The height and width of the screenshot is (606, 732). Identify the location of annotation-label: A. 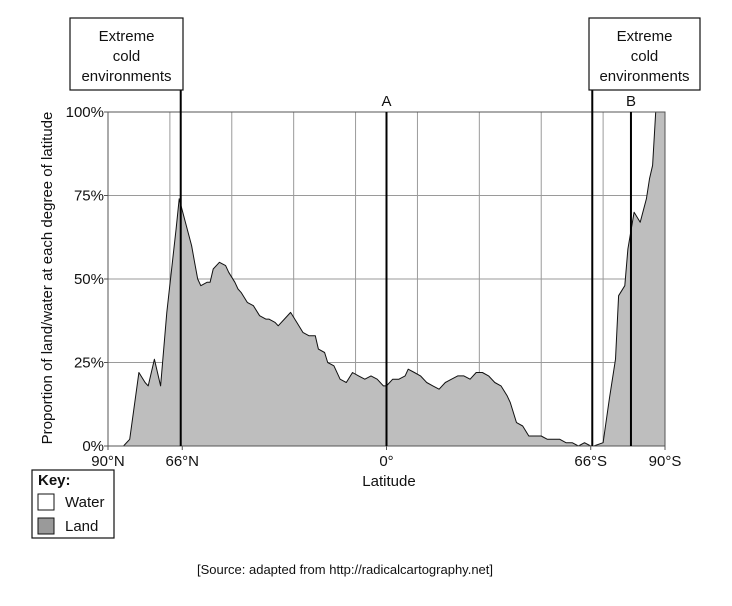
(386, 101).